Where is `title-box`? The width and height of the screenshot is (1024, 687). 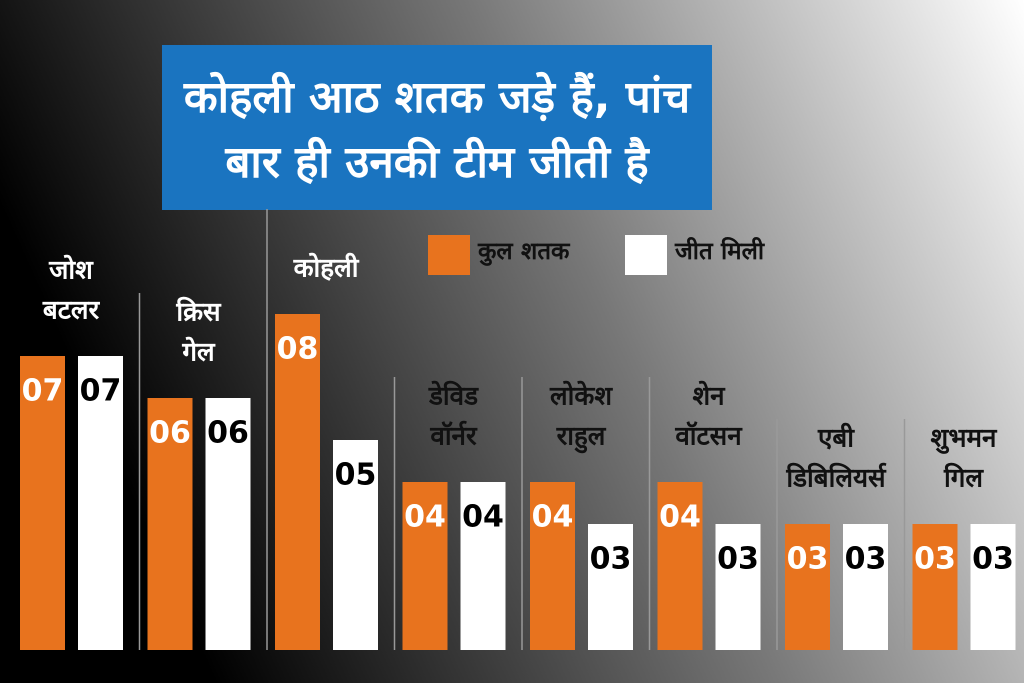
title-box is located at coordinates (437, 127).